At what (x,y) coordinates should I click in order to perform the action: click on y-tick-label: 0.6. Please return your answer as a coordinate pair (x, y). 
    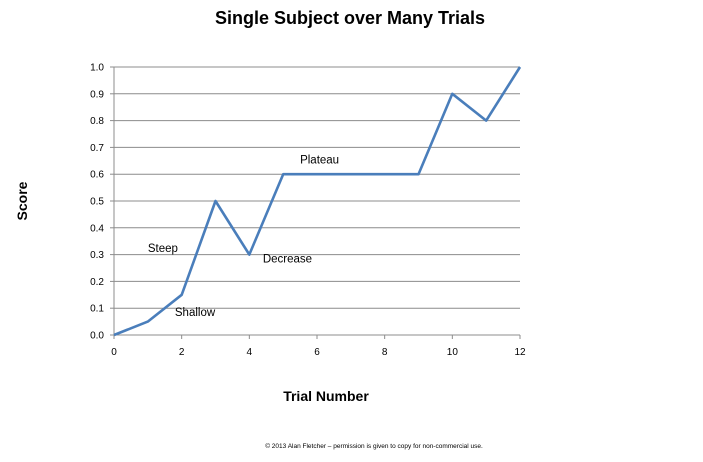
    Looking at the image, I should click on (97, 175).